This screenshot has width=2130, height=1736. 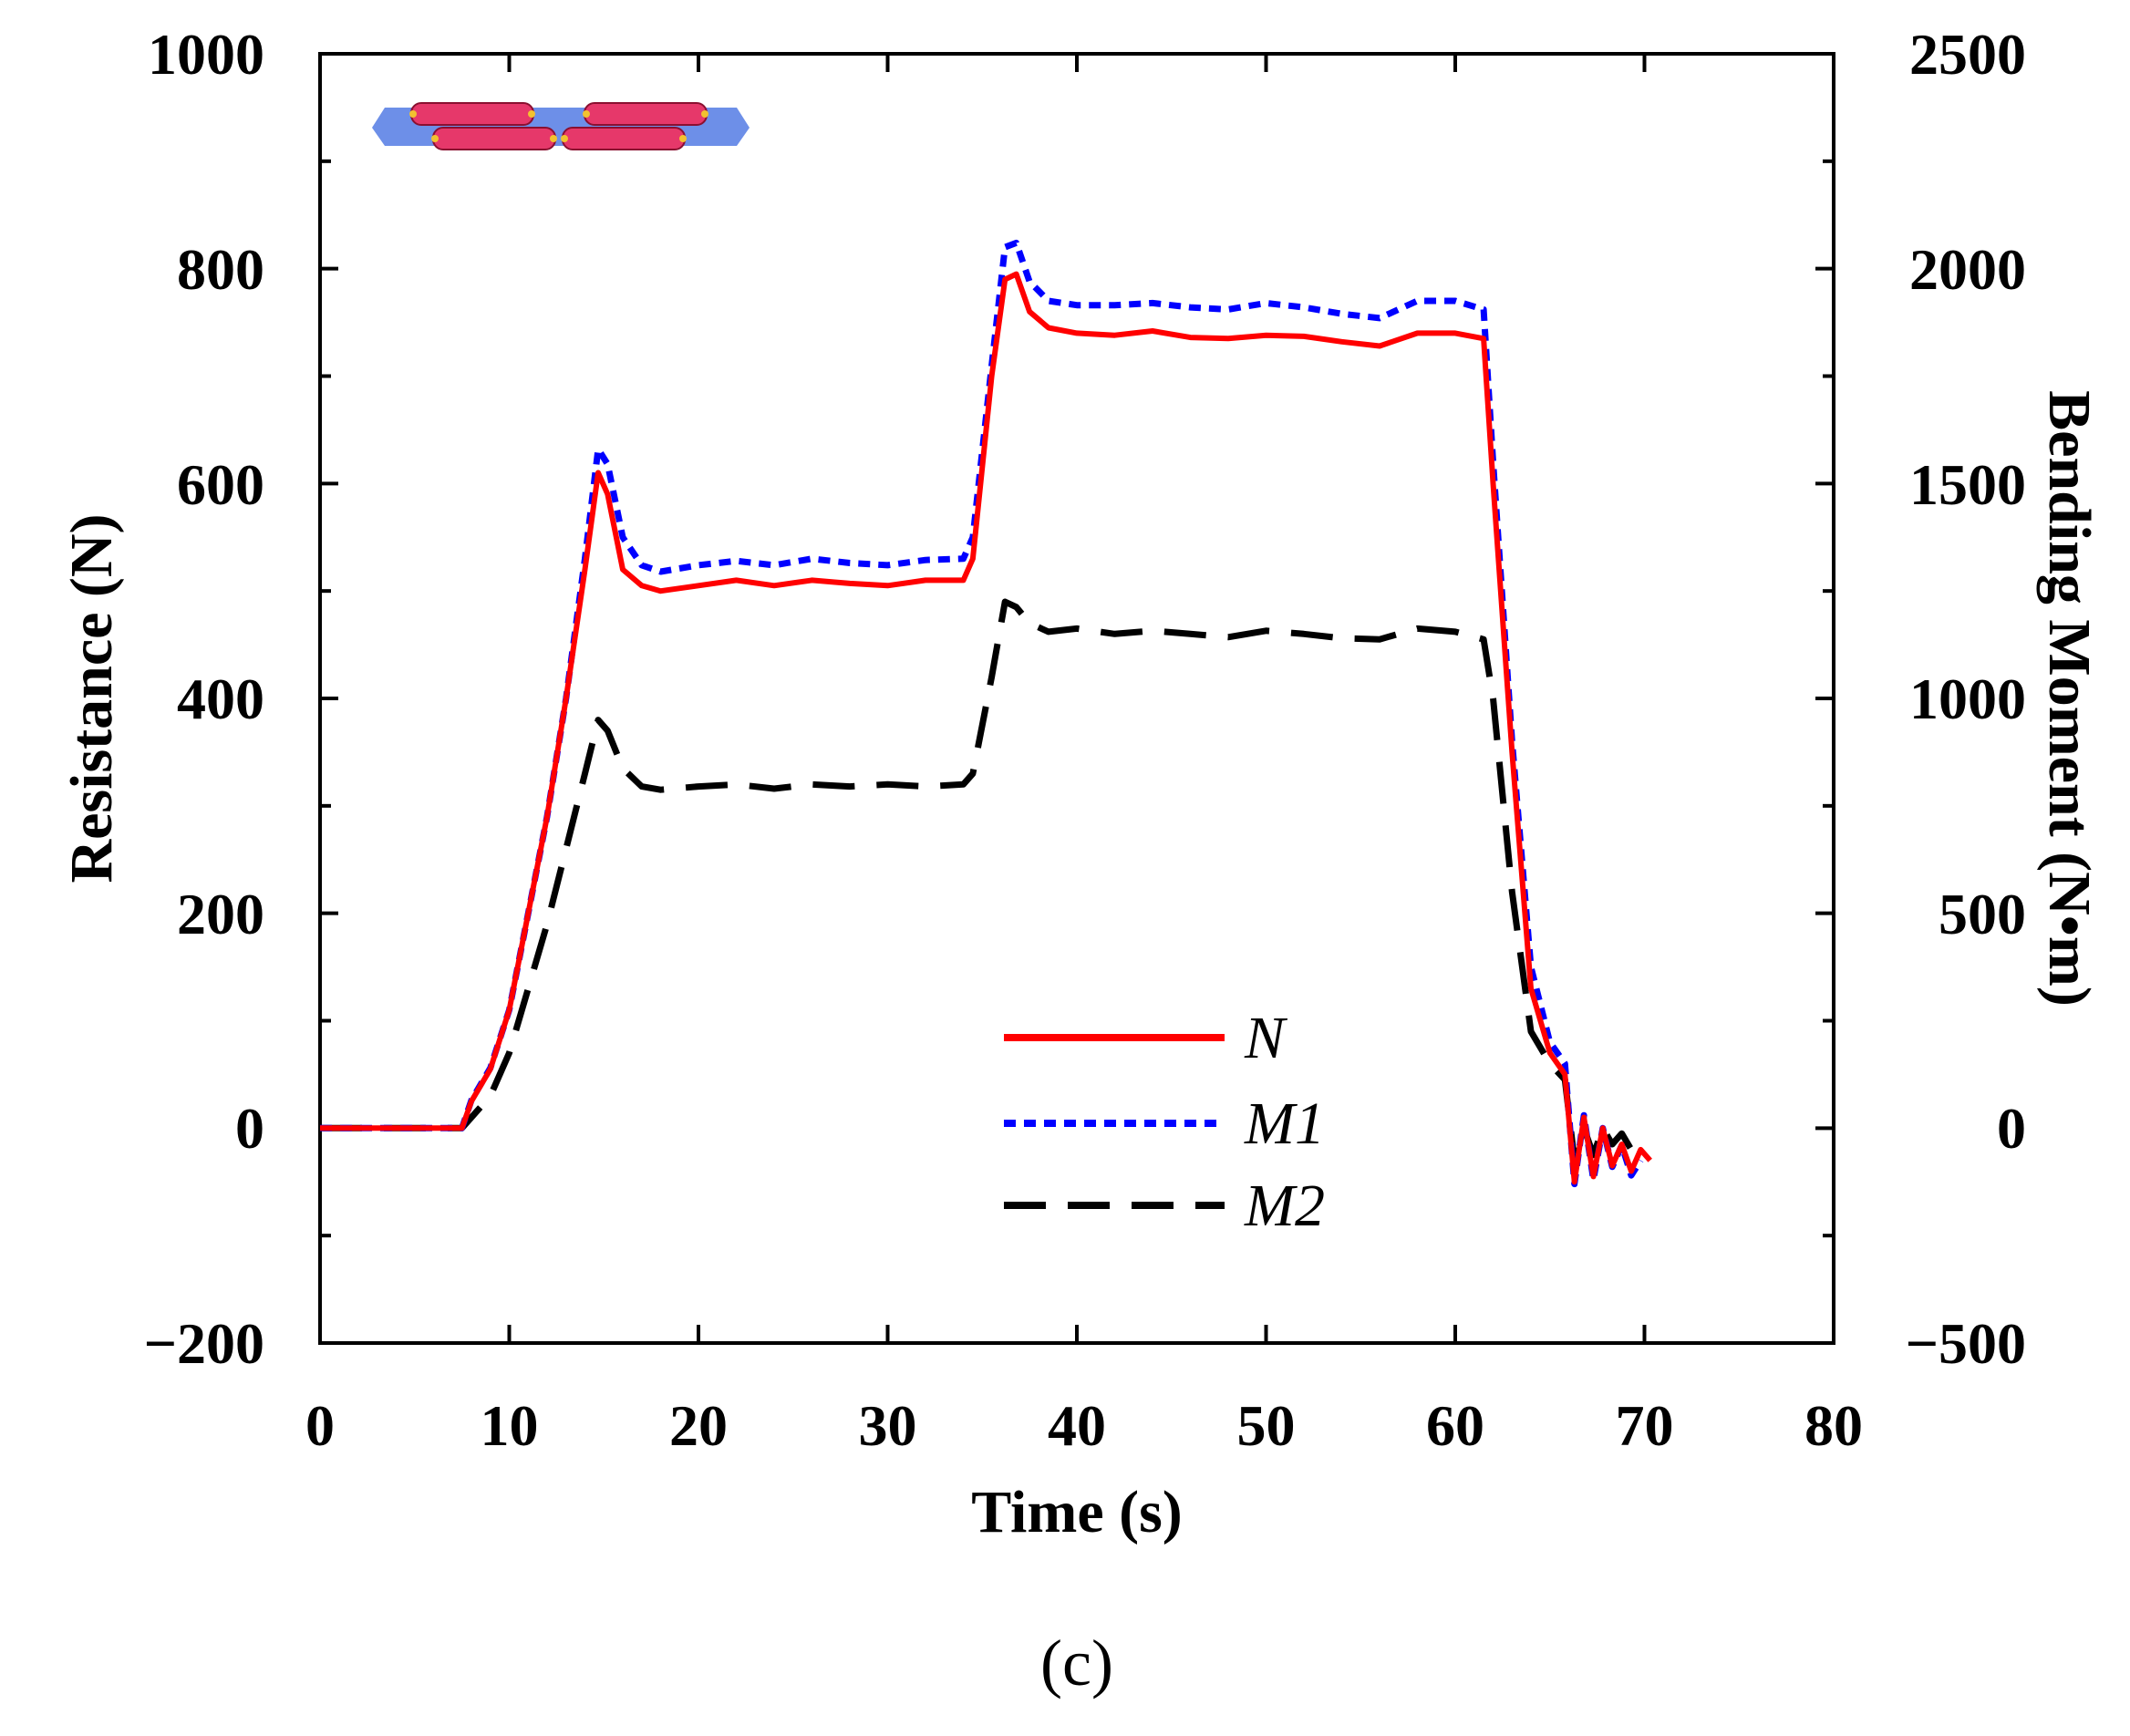 What do you see at coordinates (220, 698) in the screenshot?
I see `y-left-tick-label: 400` at bounding box center [220, 698].